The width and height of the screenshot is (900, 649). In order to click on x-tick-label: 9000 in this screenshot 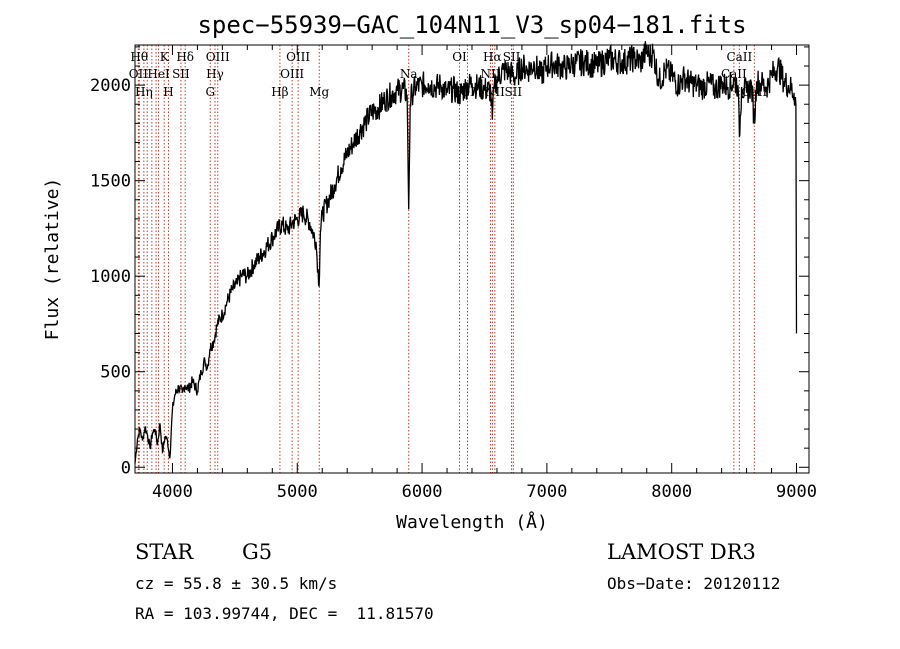, I will do `click(796, 492)`.